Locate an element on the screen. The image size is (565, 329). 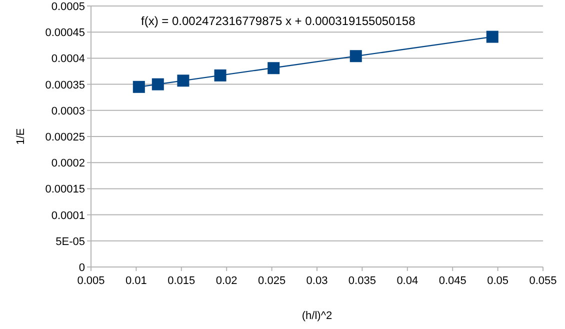
x-tick-label: 0.01 is located at coordinates (136, 281).